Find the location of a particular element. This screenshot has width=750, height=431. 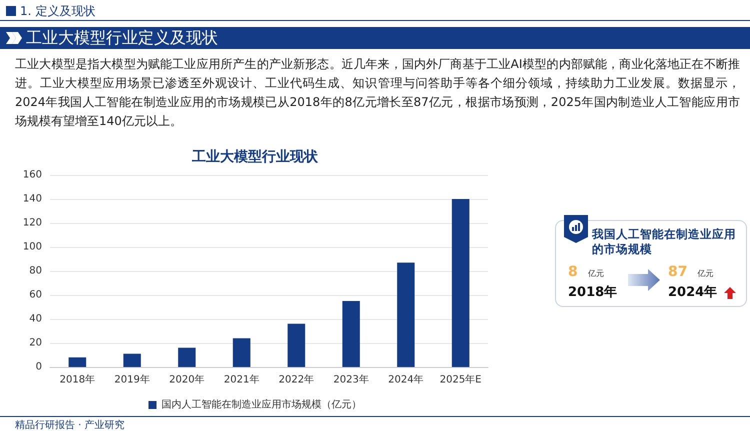

x-tick-label: 2022年 is located at coordinates (296, 380).